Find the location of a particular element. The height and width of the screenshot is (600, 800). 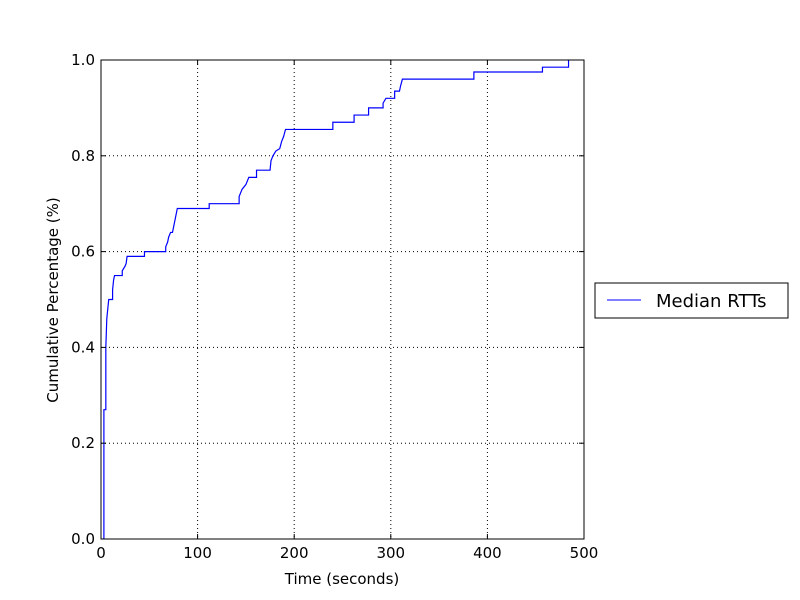

y-axis-label: Cumulative Percentage (%) is located at coordinates (53, 300).